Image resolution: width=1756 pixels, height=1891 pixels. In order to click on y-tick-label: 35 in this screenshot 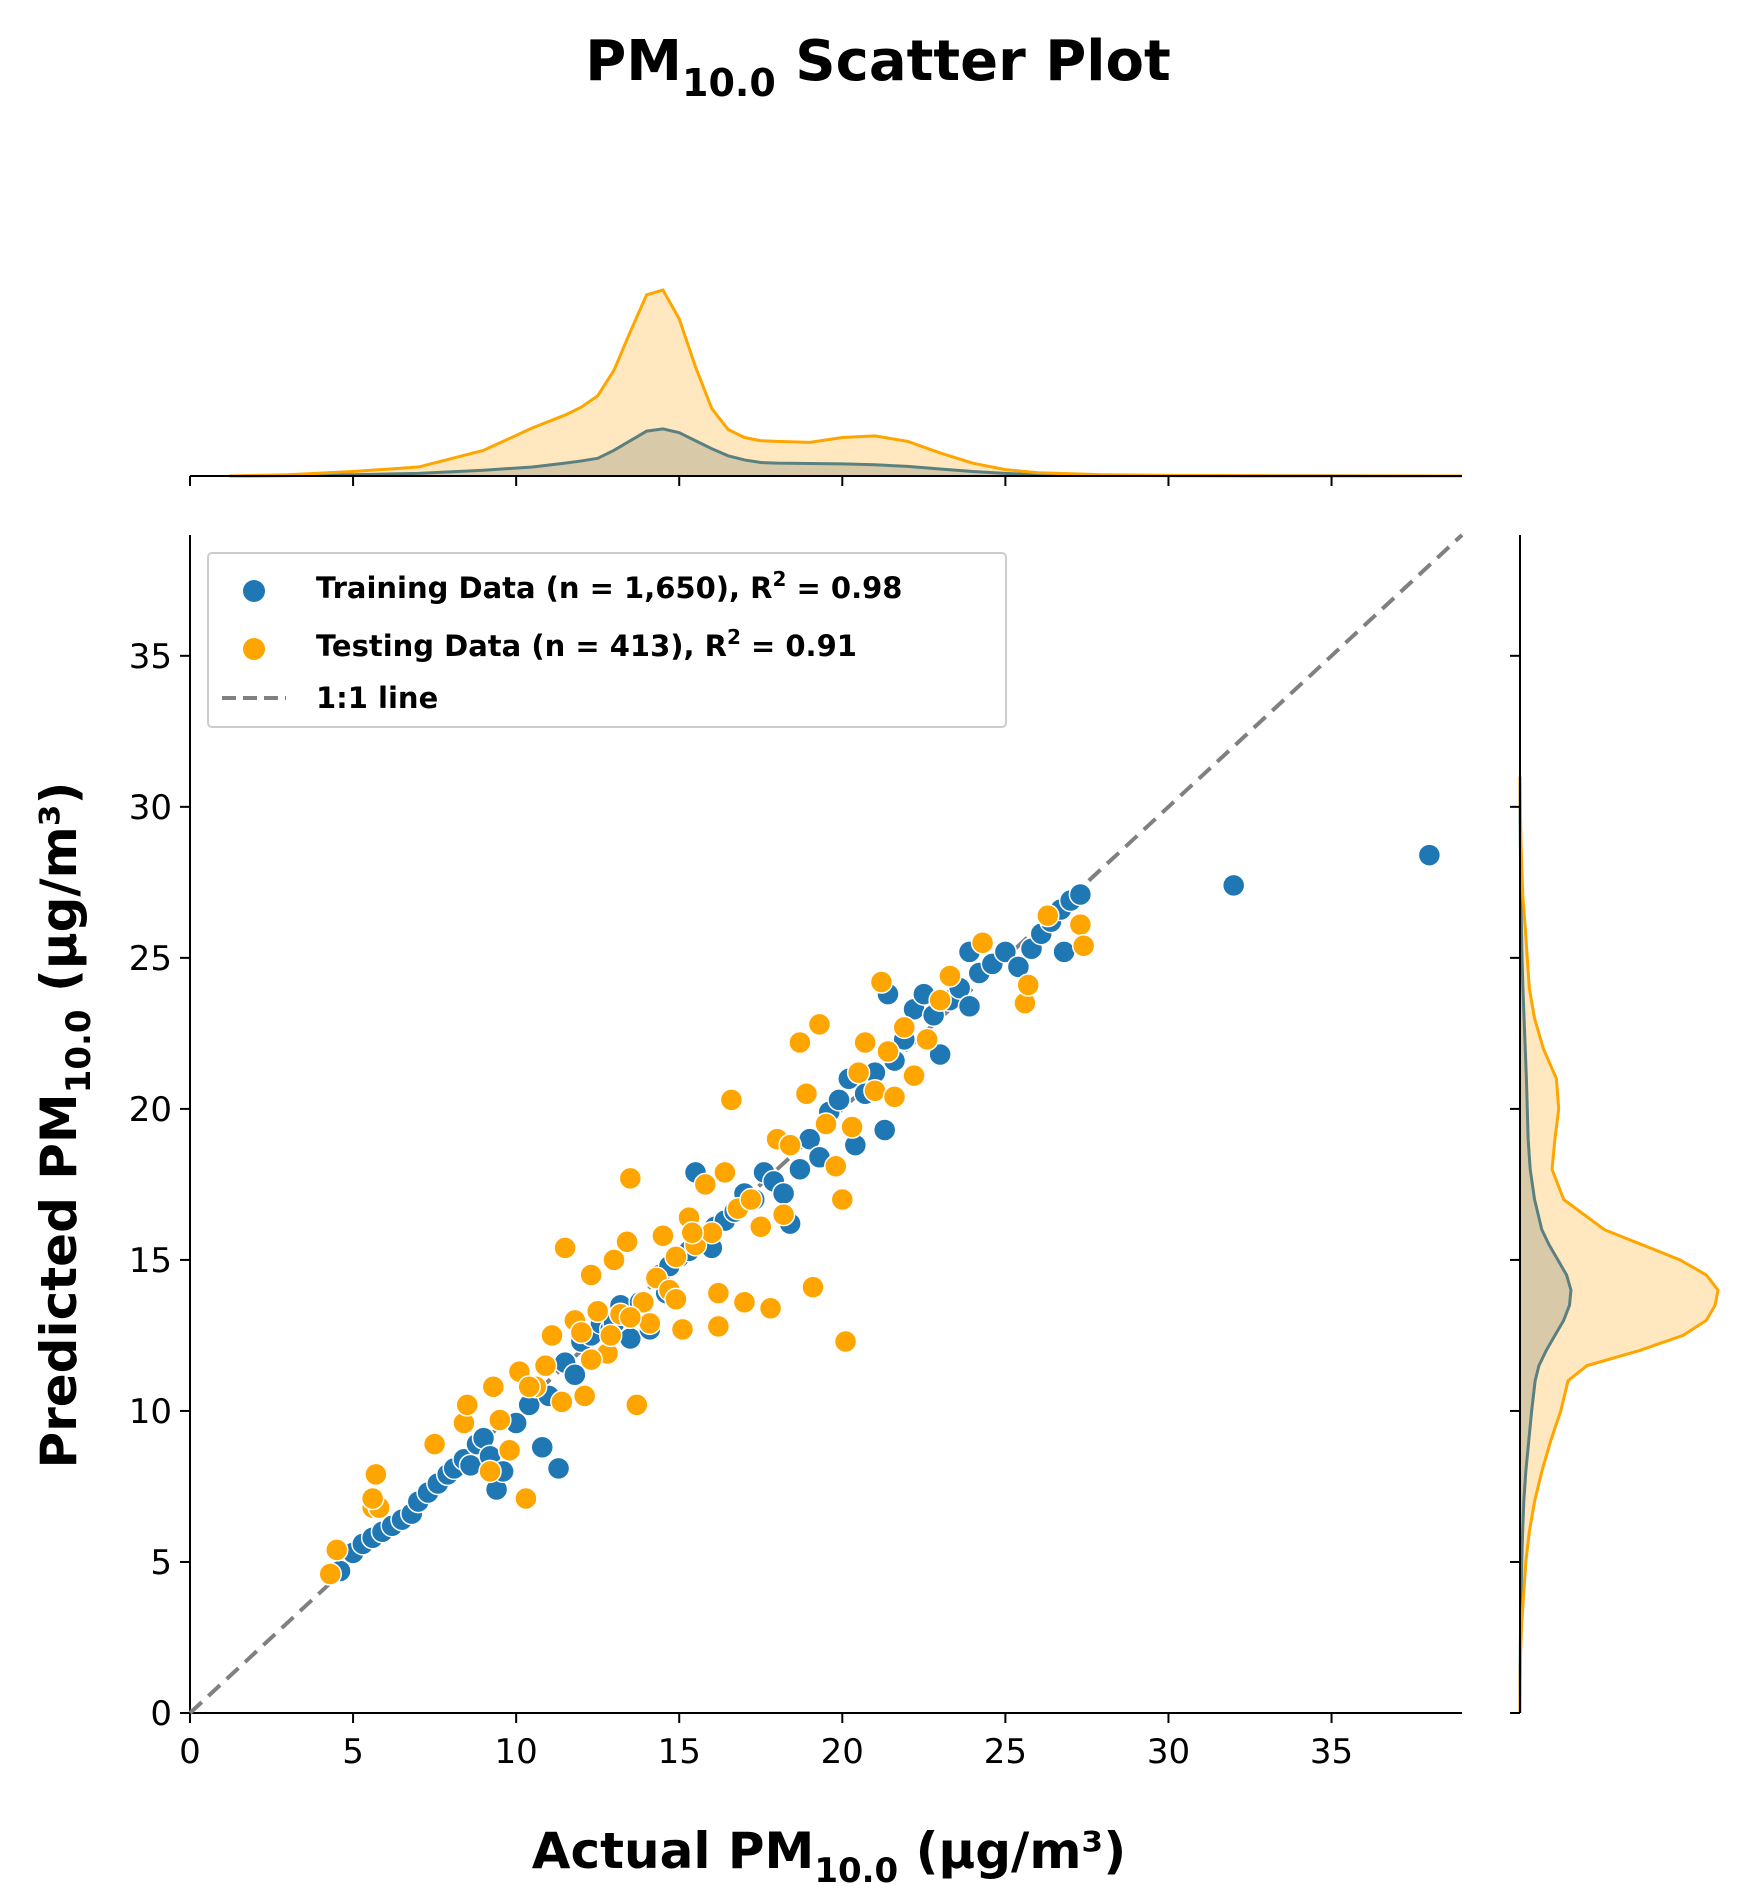, I will do `click(150, 657)`.